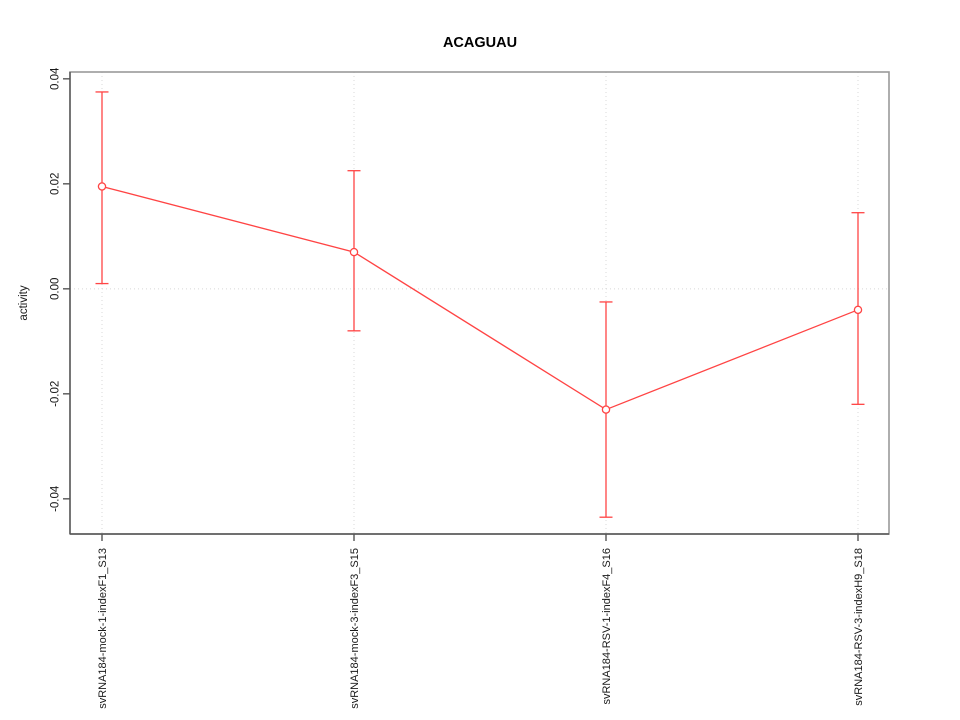  Describe the element at coordinates (55, 184) in the screenshot. I see `y-tick-label: 0.02` at that location.